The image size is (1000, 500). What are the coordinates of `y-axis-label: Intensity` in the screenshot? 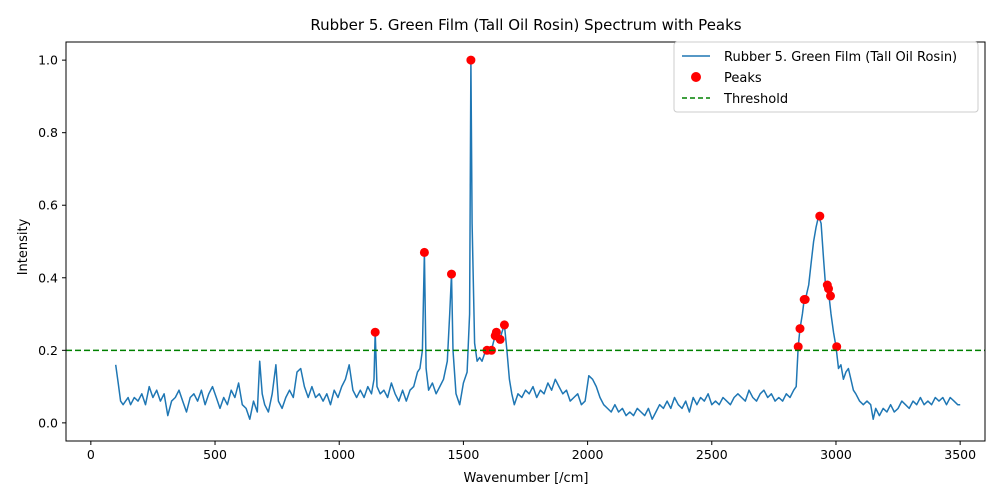 It's located at (23, 246).